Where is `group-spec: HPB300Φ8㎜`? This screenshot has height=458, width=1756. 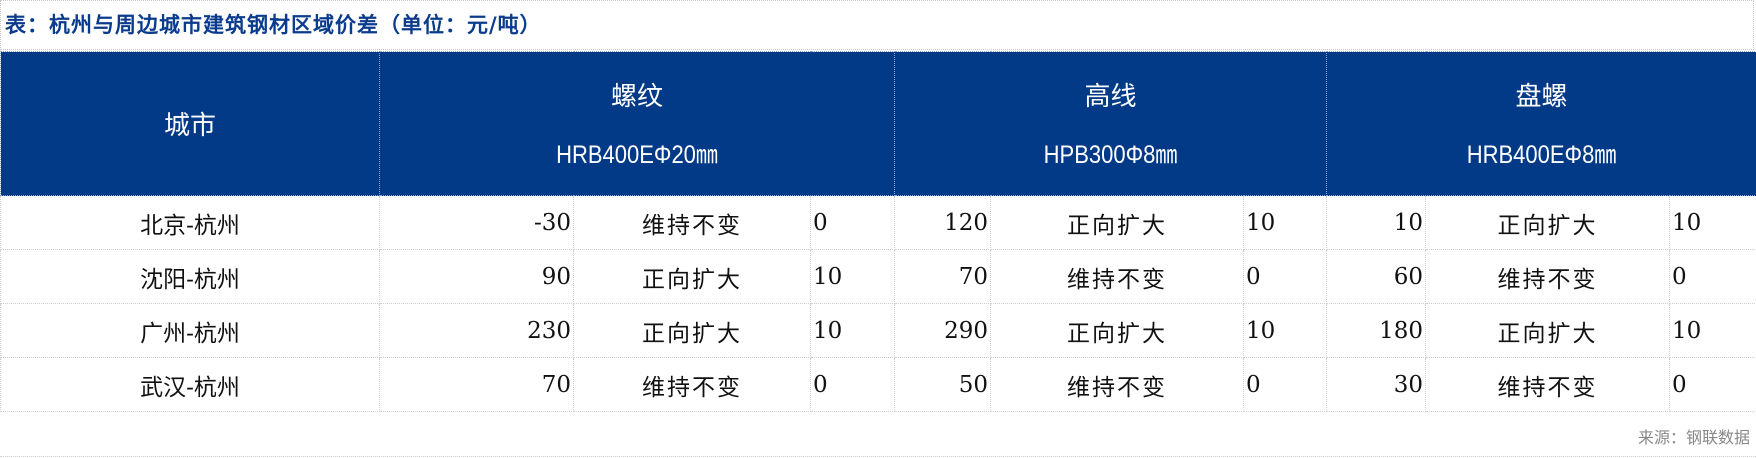 group-spec: HPB300Φ8㎜ is located at coordinates (1110, 155).